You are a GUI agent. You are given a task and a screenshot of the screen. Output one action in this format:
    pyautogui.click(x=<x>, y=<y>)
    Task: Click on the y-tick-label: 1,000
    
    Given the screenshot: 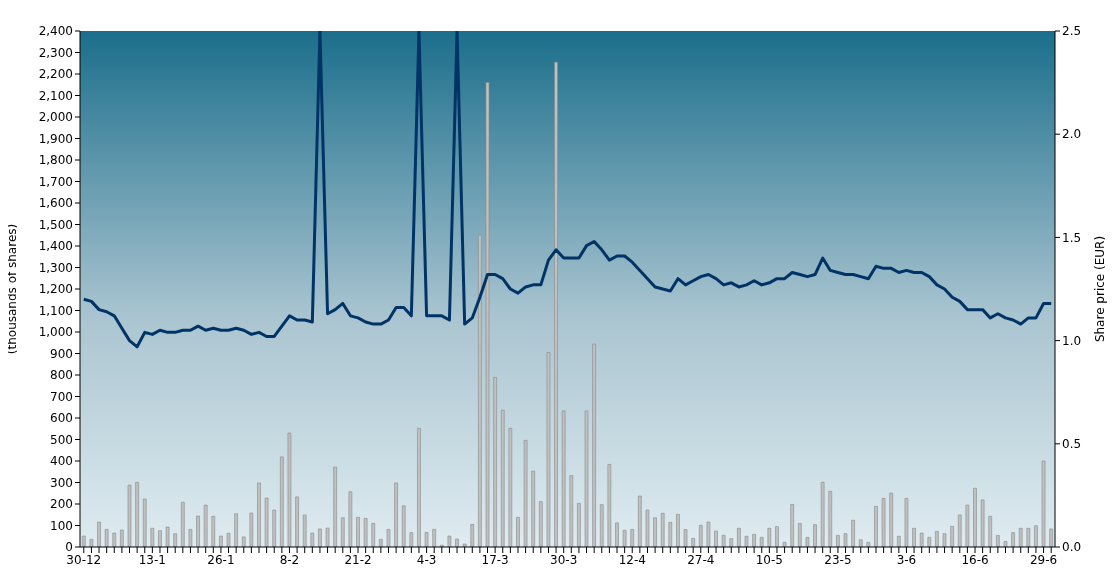 What is the action you would take?
    pyautogui.click(x=55, y=332)
    